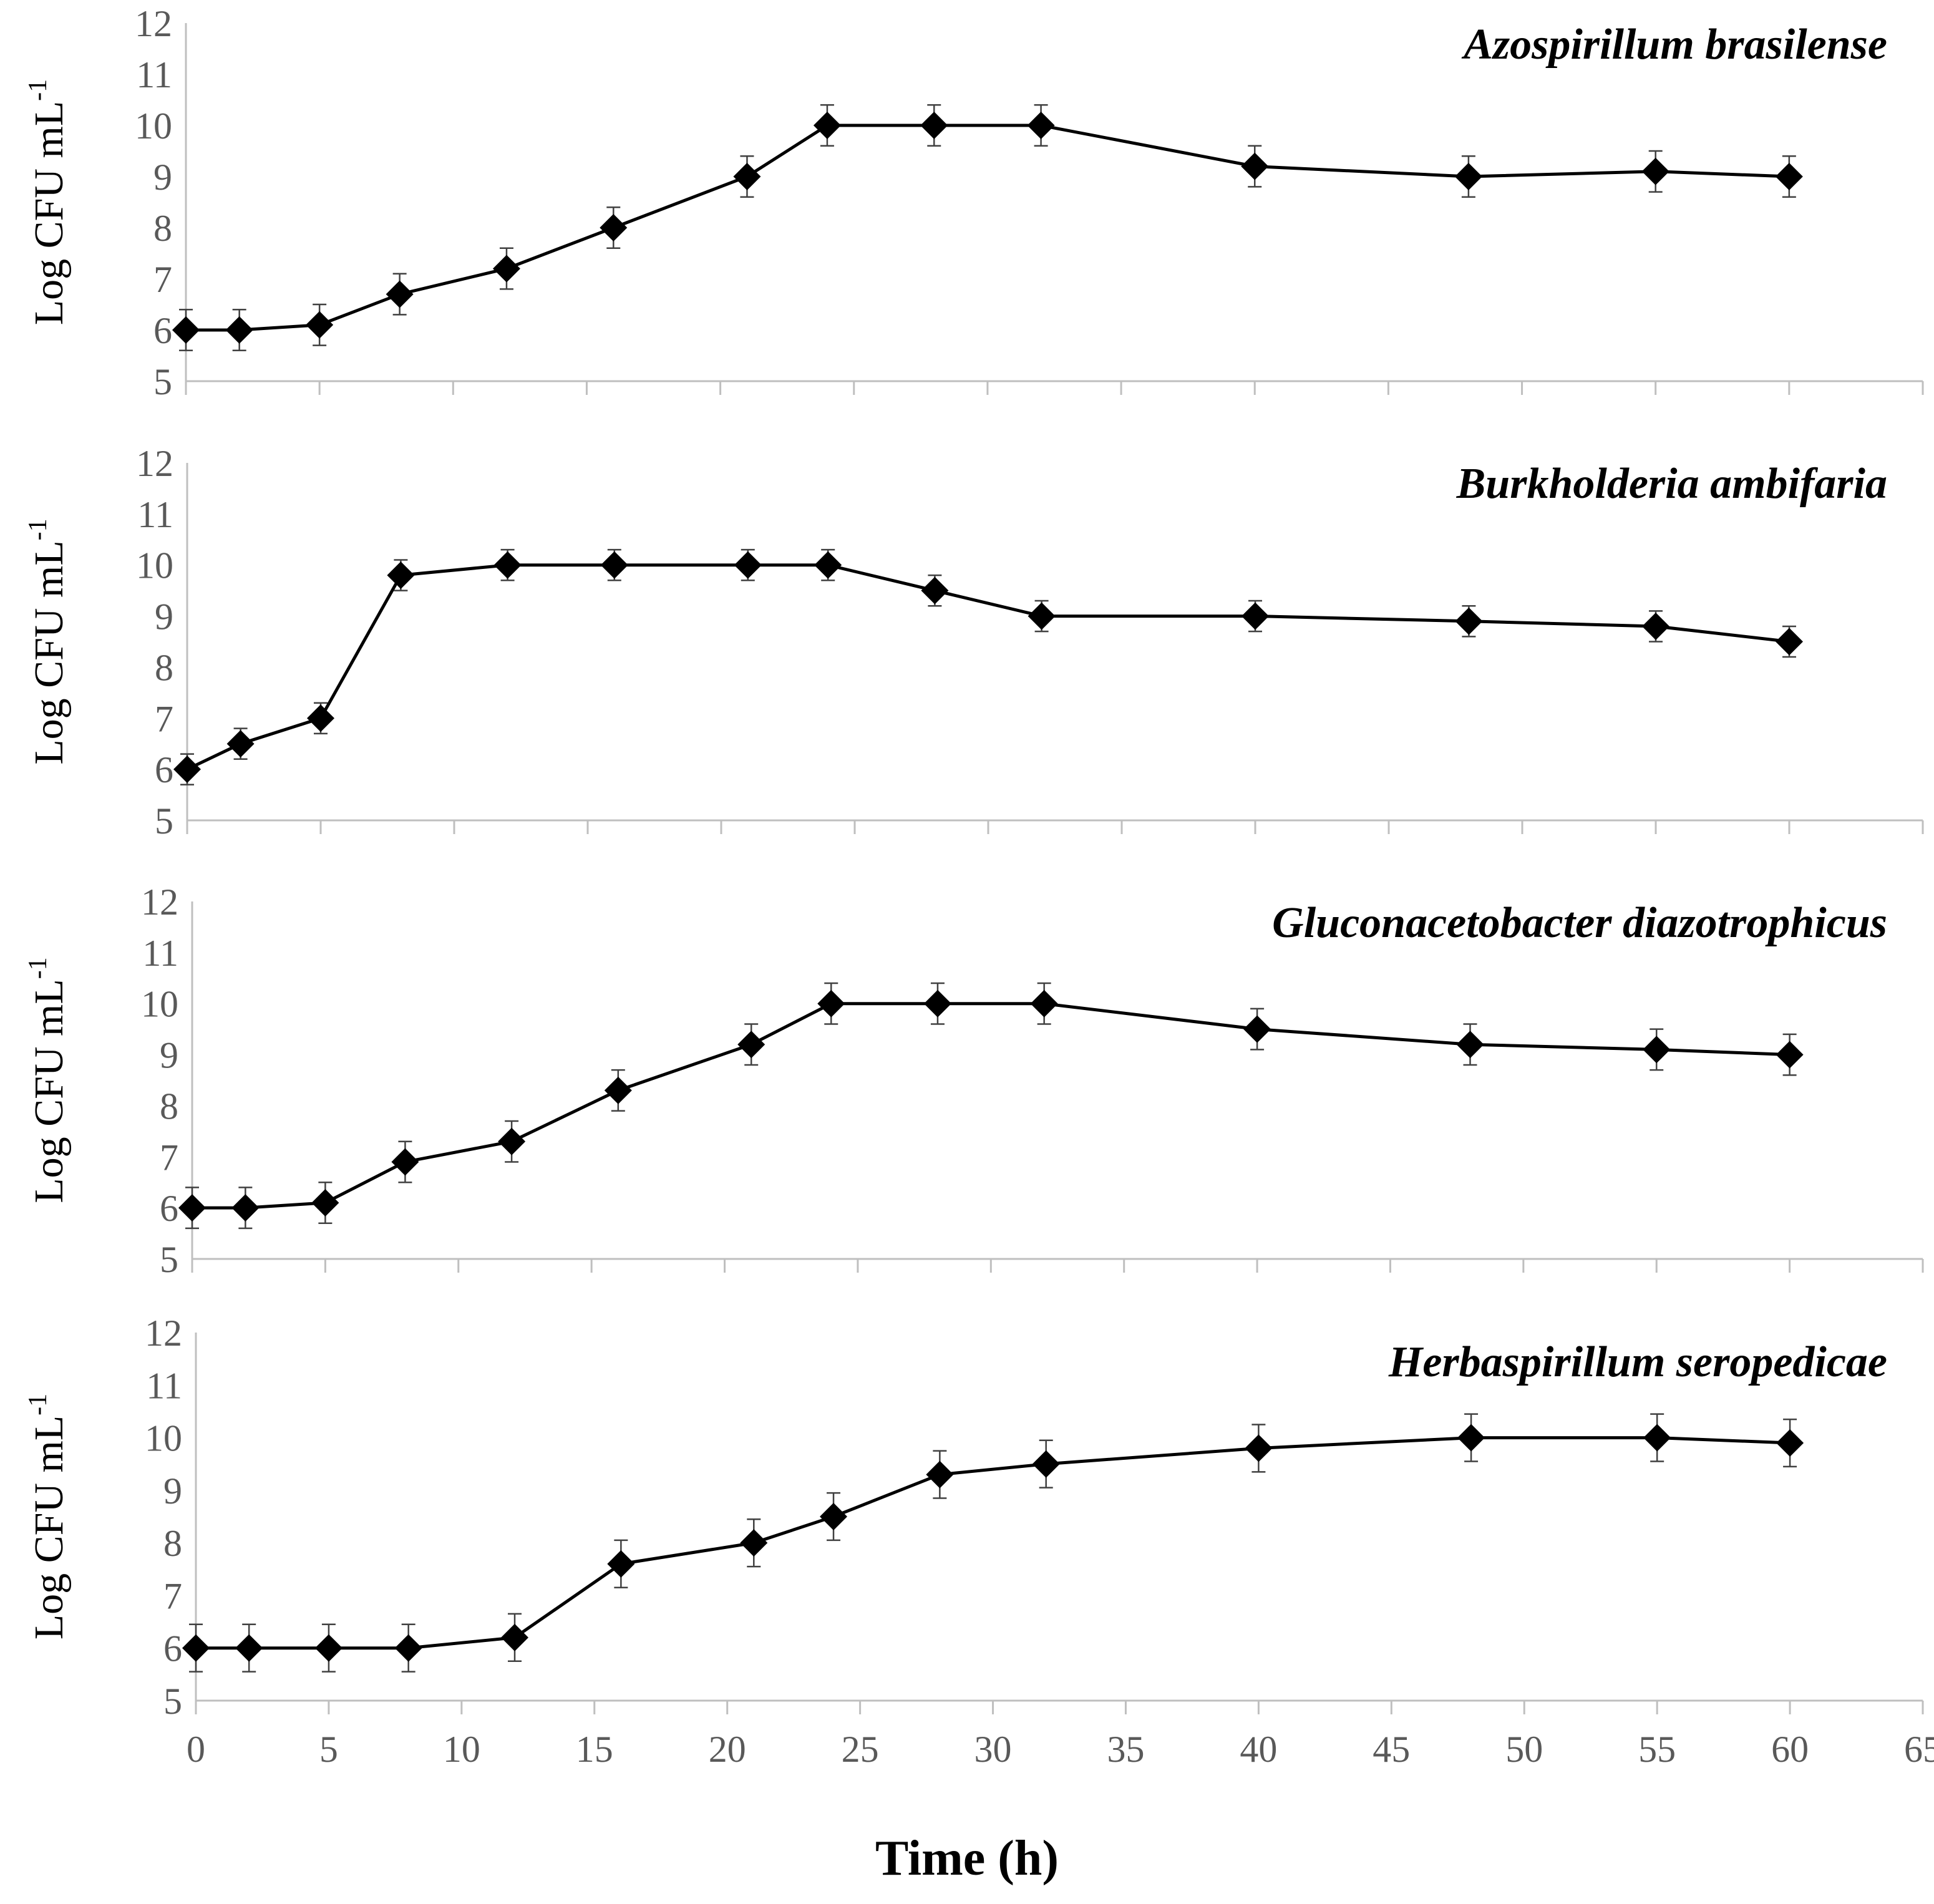 The image size is (1934, 1904). Describe the element at coordinates (1391, 1750) in the screenshot. I see `x-tick-label: 45` at that location.